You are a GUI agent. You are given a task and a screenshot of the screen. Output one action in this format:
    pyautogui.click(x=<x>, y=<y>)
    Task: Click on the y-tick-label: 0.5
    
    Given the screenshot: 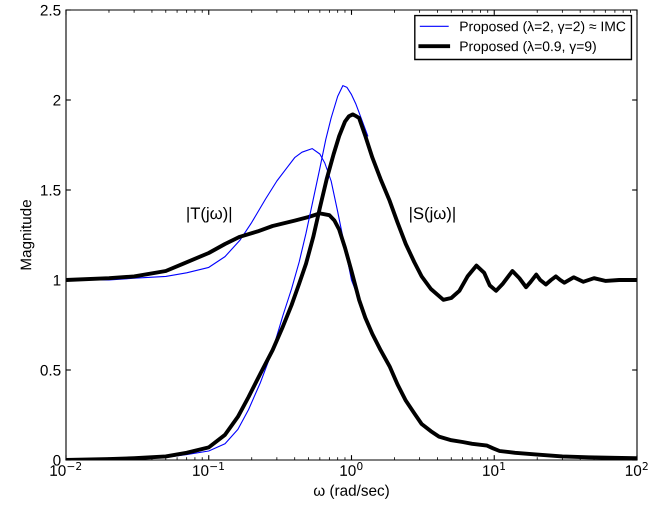 What is the action you would take?
    pyautogui.click(x=50, y=370)
    